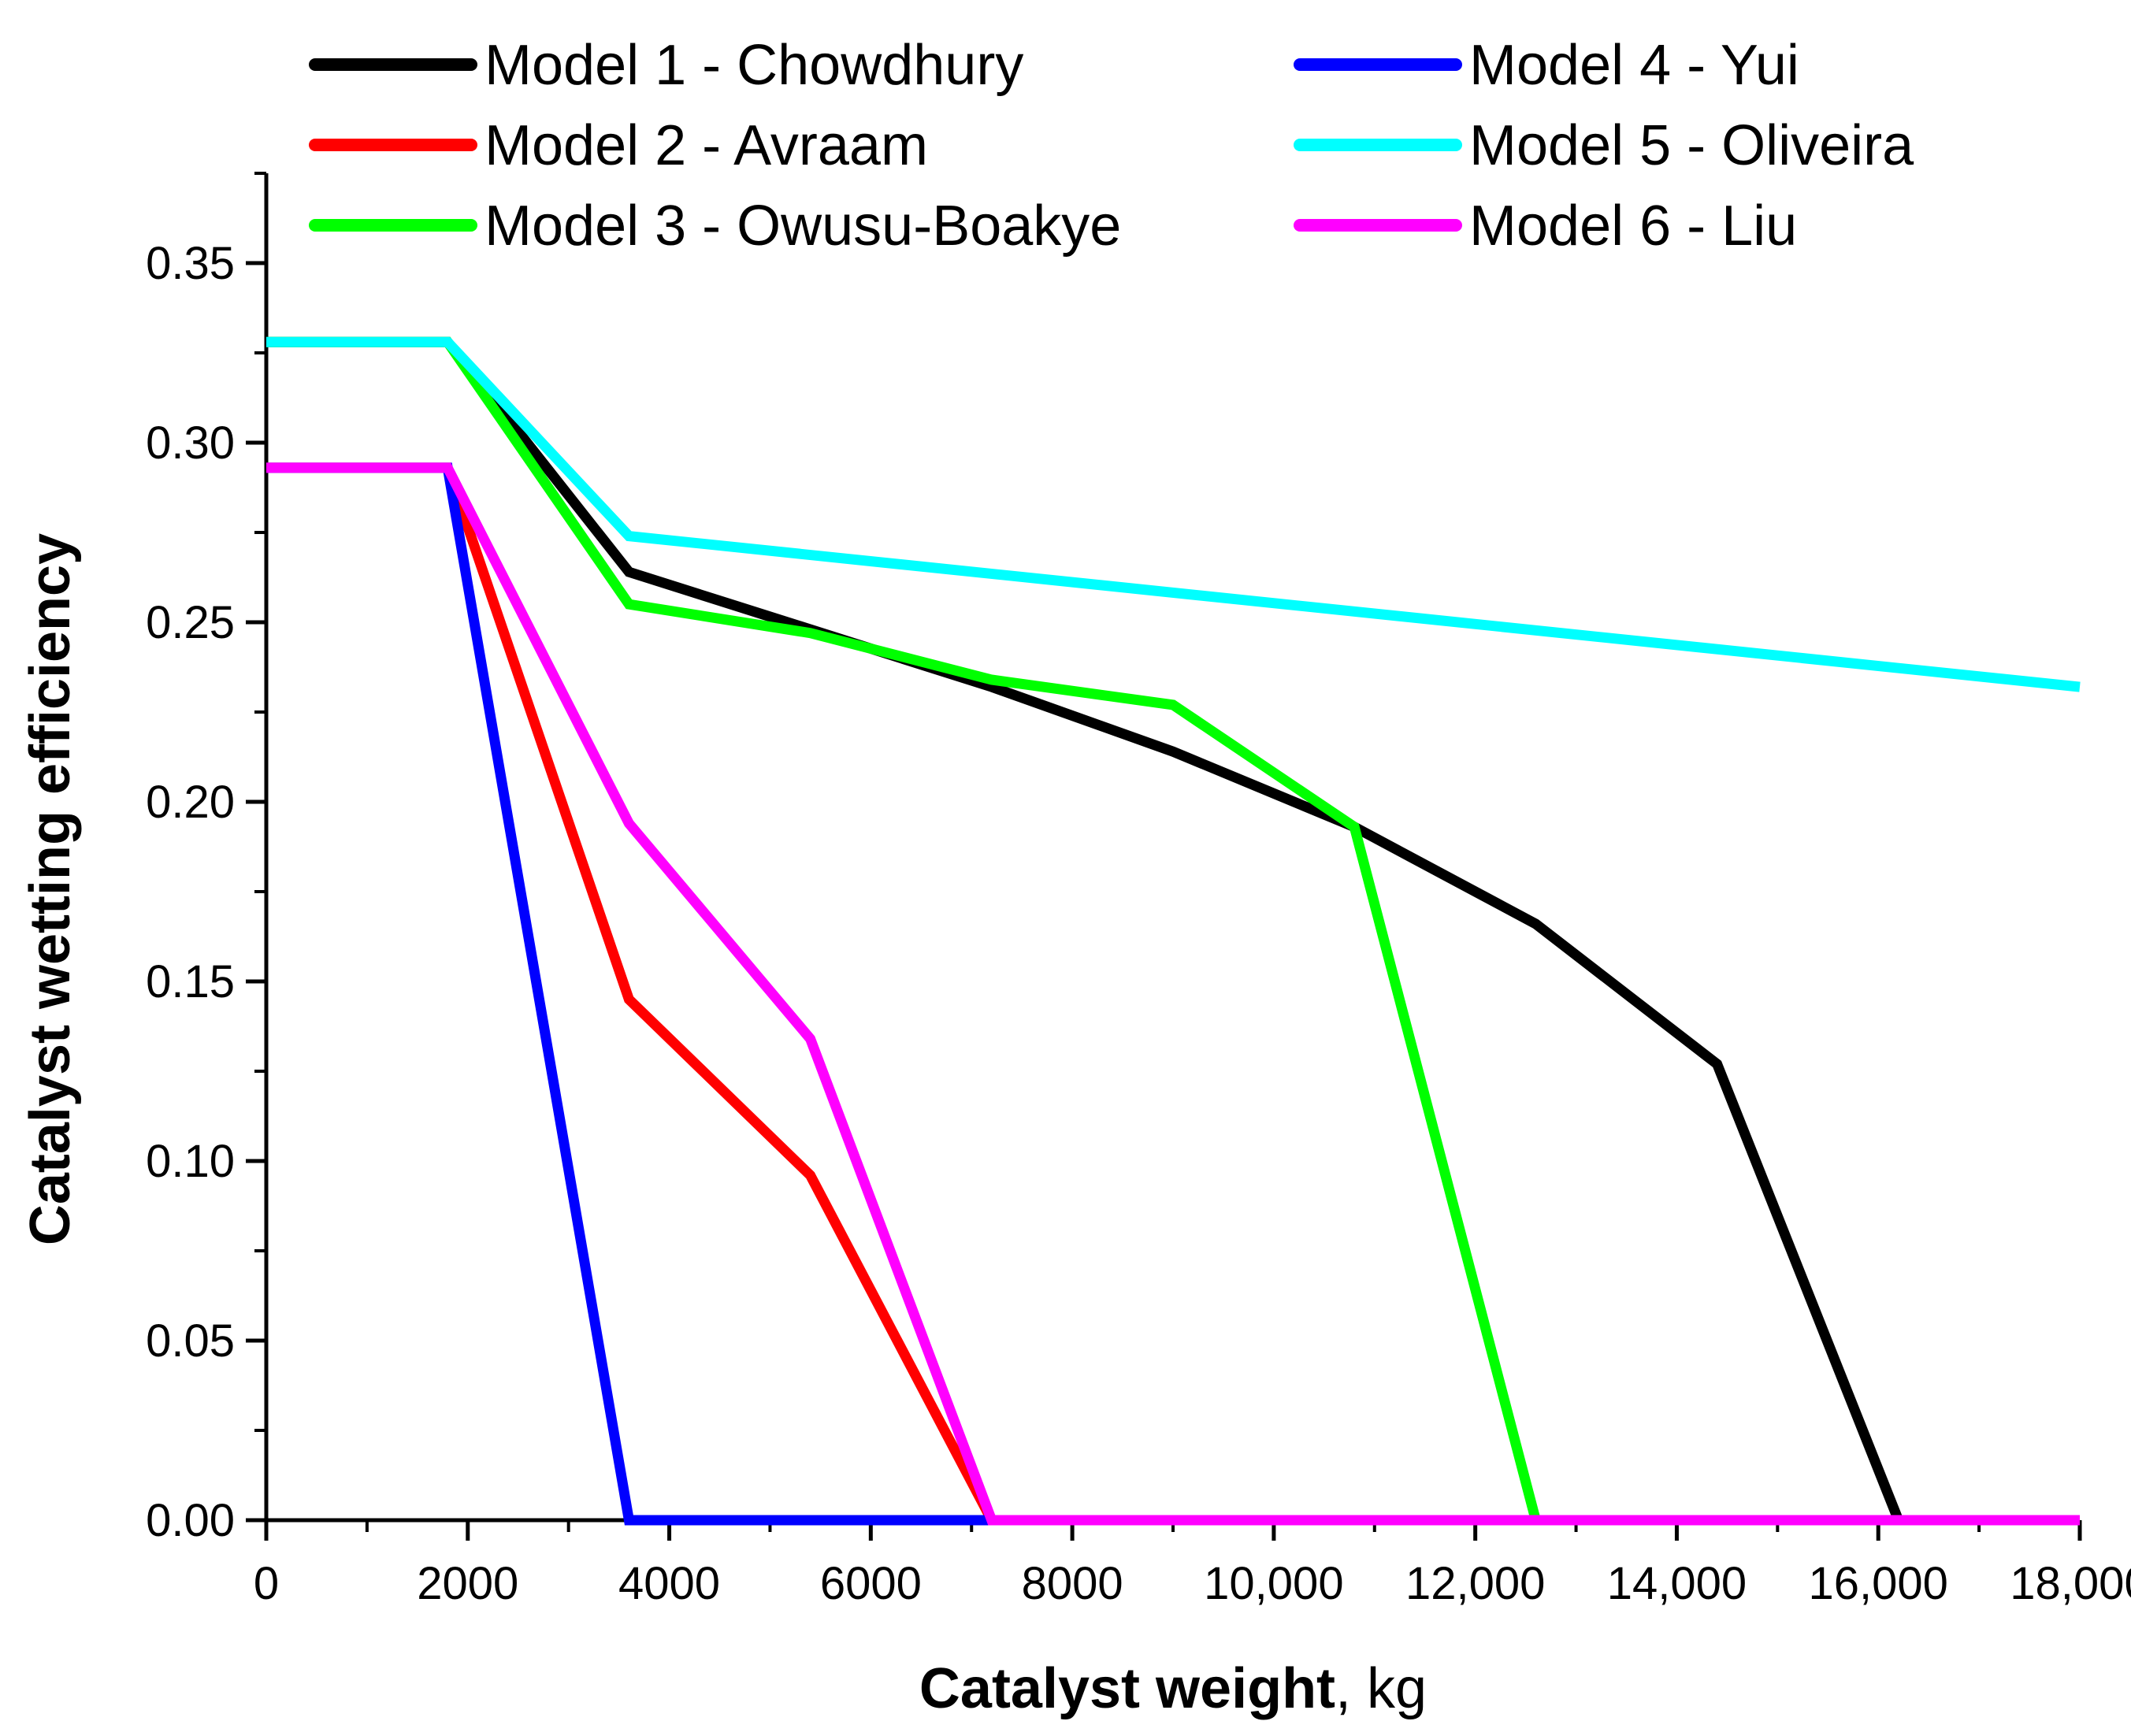 This screenshot has width=2131, height=1736. What do you see at coordinates (1273, 1584) in the screenshot?
I see `x-tick-label: 10,000` at bounding box center [1273, 1584].